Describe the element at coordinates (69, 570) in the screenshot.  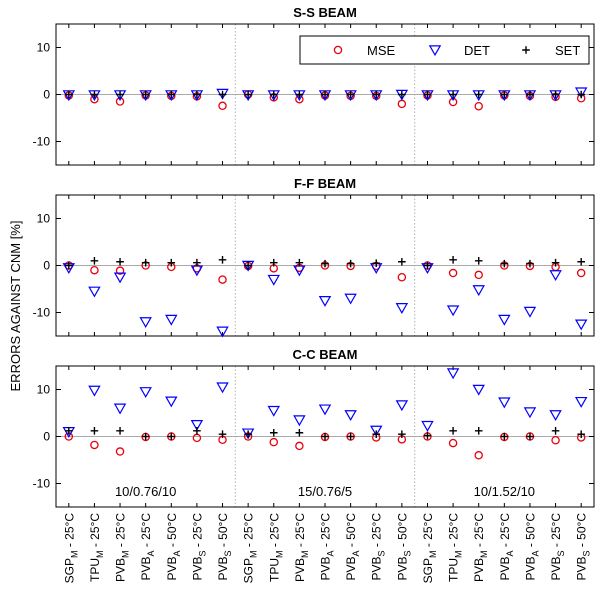
I see `category-base: SGP` at that location.